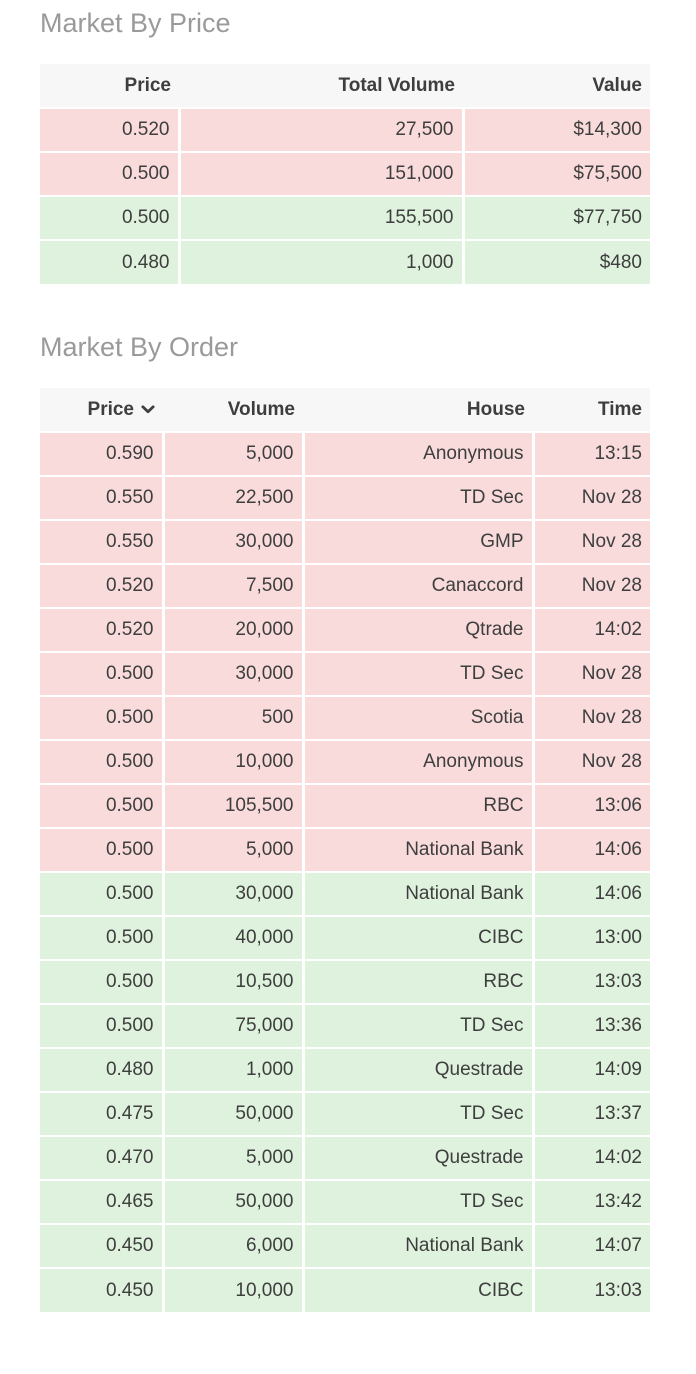 The image size is (696, 1374). I want to click on chevron-down-icon, so click(148, 410).